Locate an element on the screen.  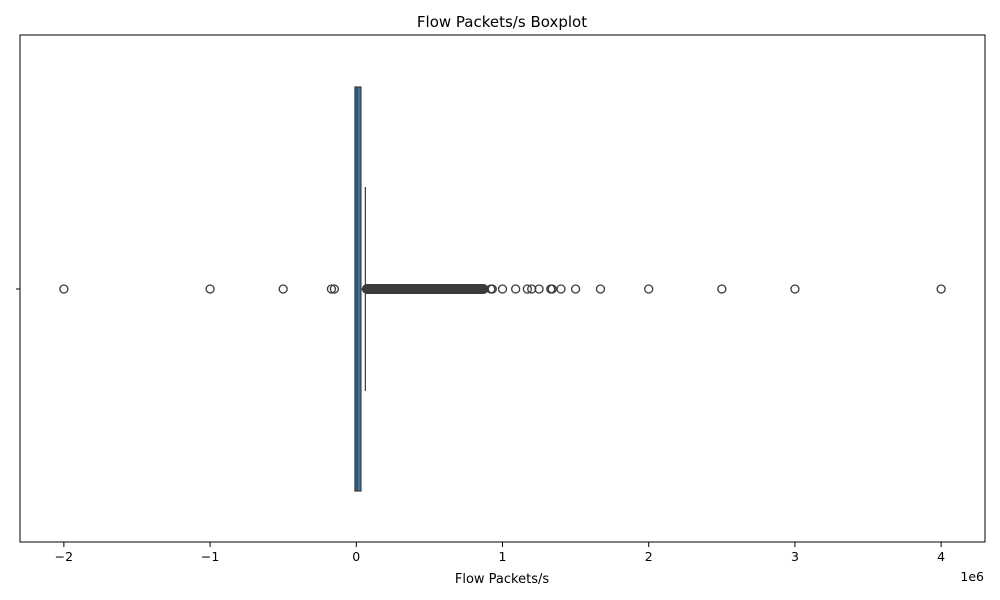
x-tick-label: −2 is located at coordinates (64, 556).